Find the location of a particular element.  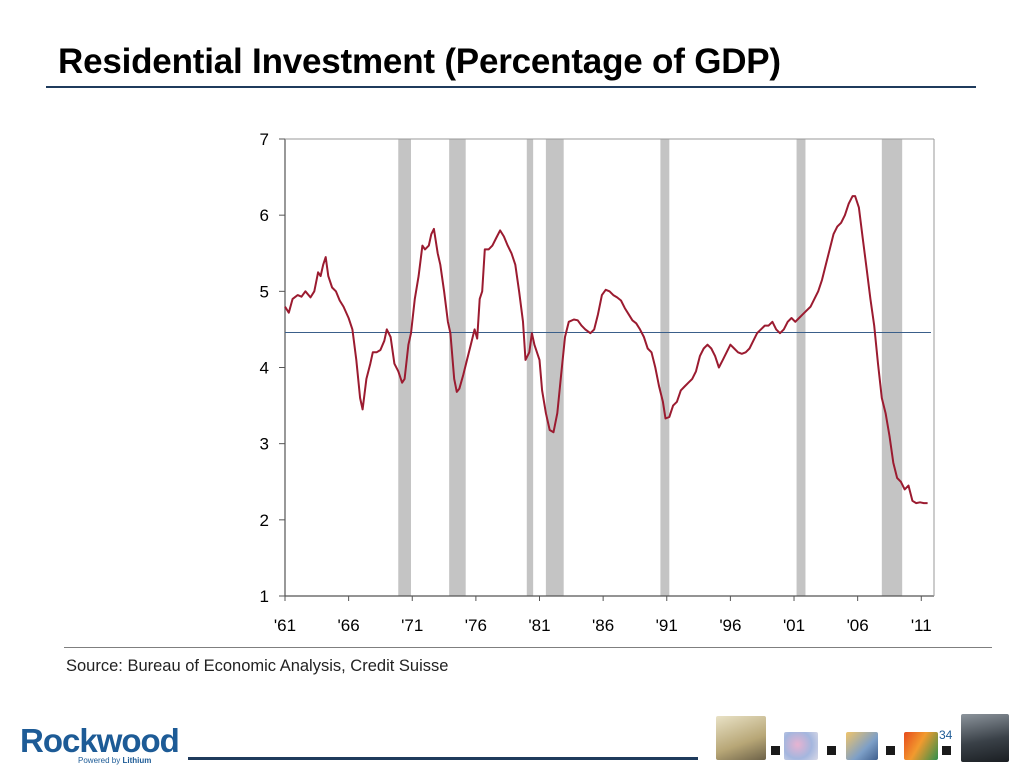

x-tick-label: '11 is located at coordinates (921, 625).